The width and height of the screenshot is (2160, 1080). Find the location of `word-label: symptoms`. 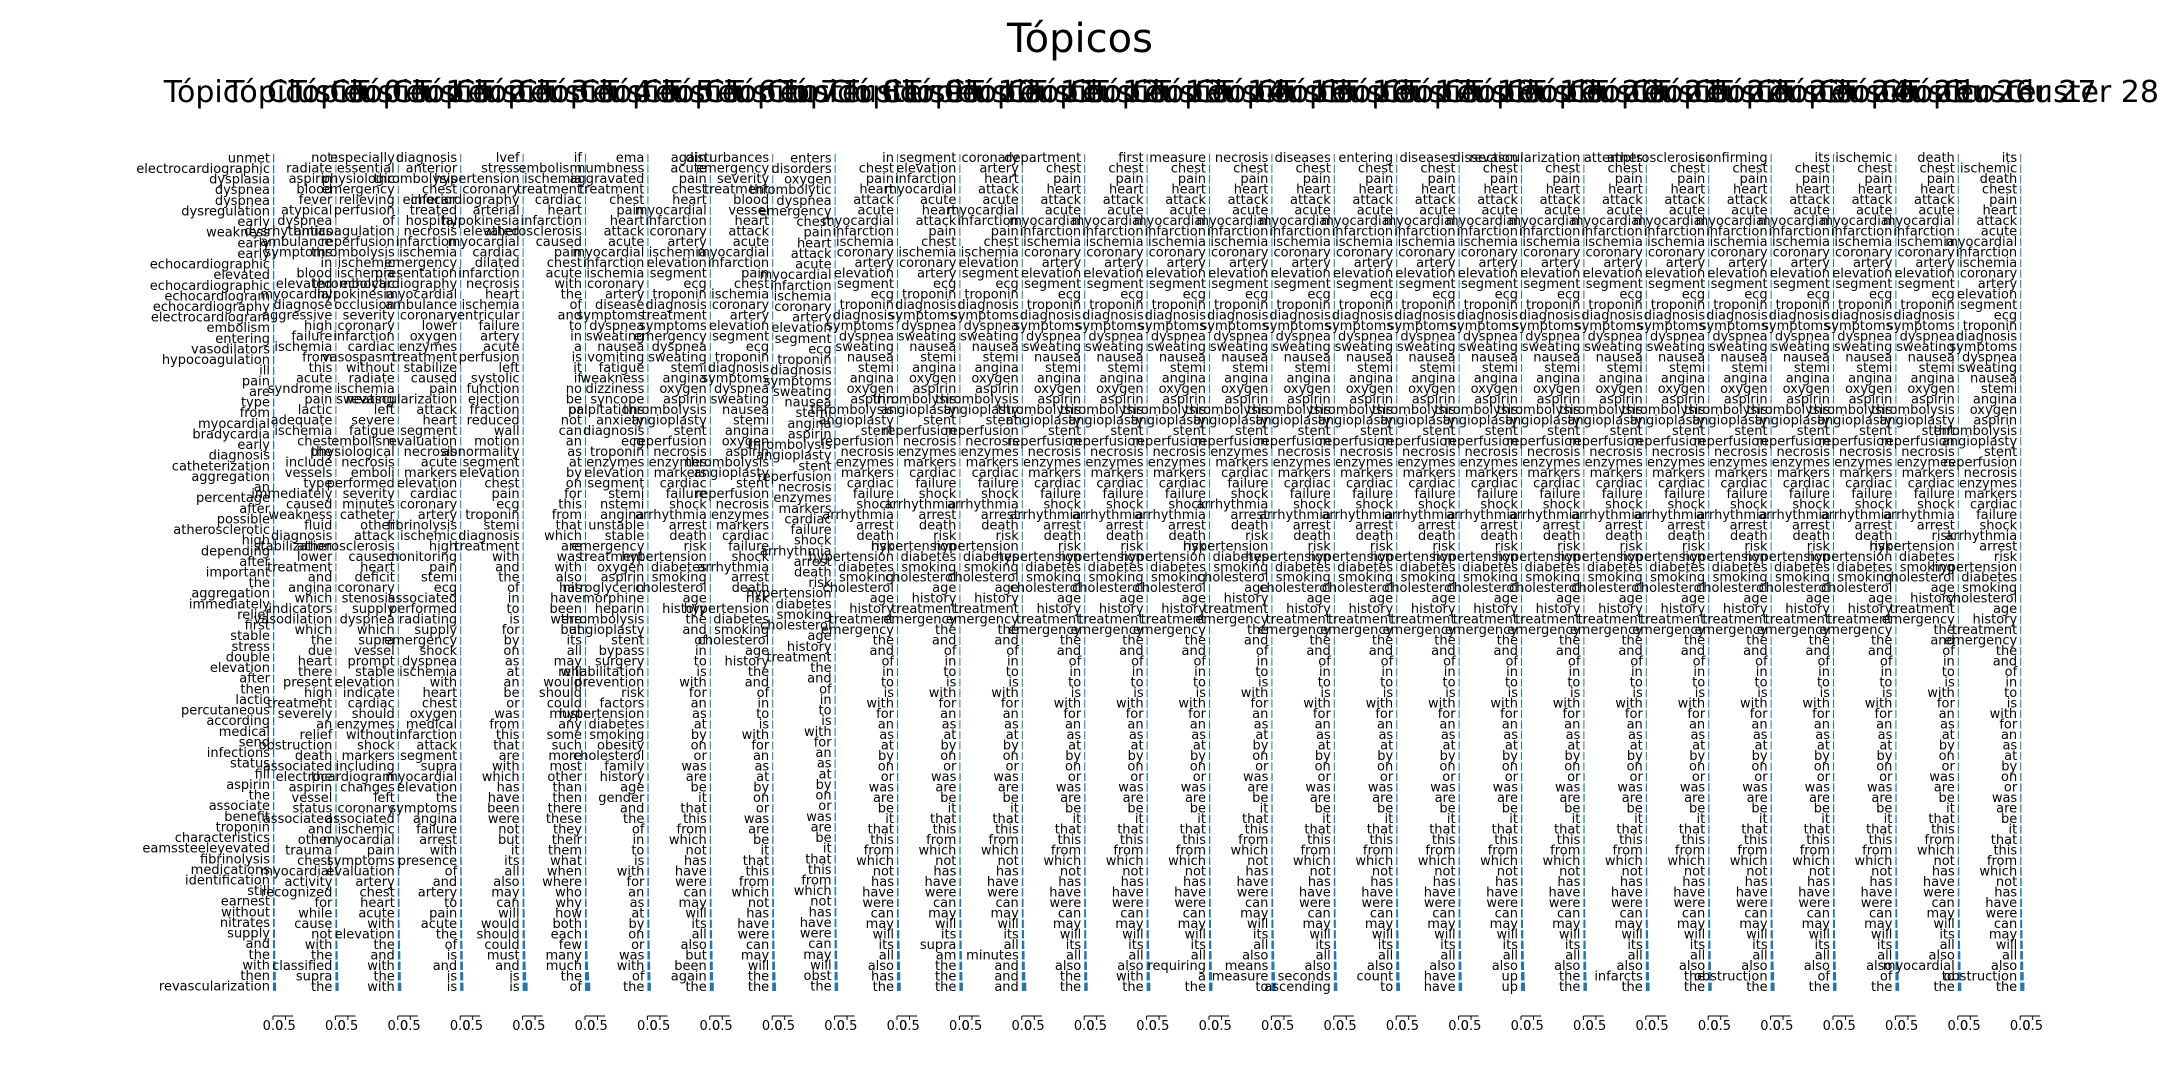

word-label: symptoms is located at coordinates (361, 861).